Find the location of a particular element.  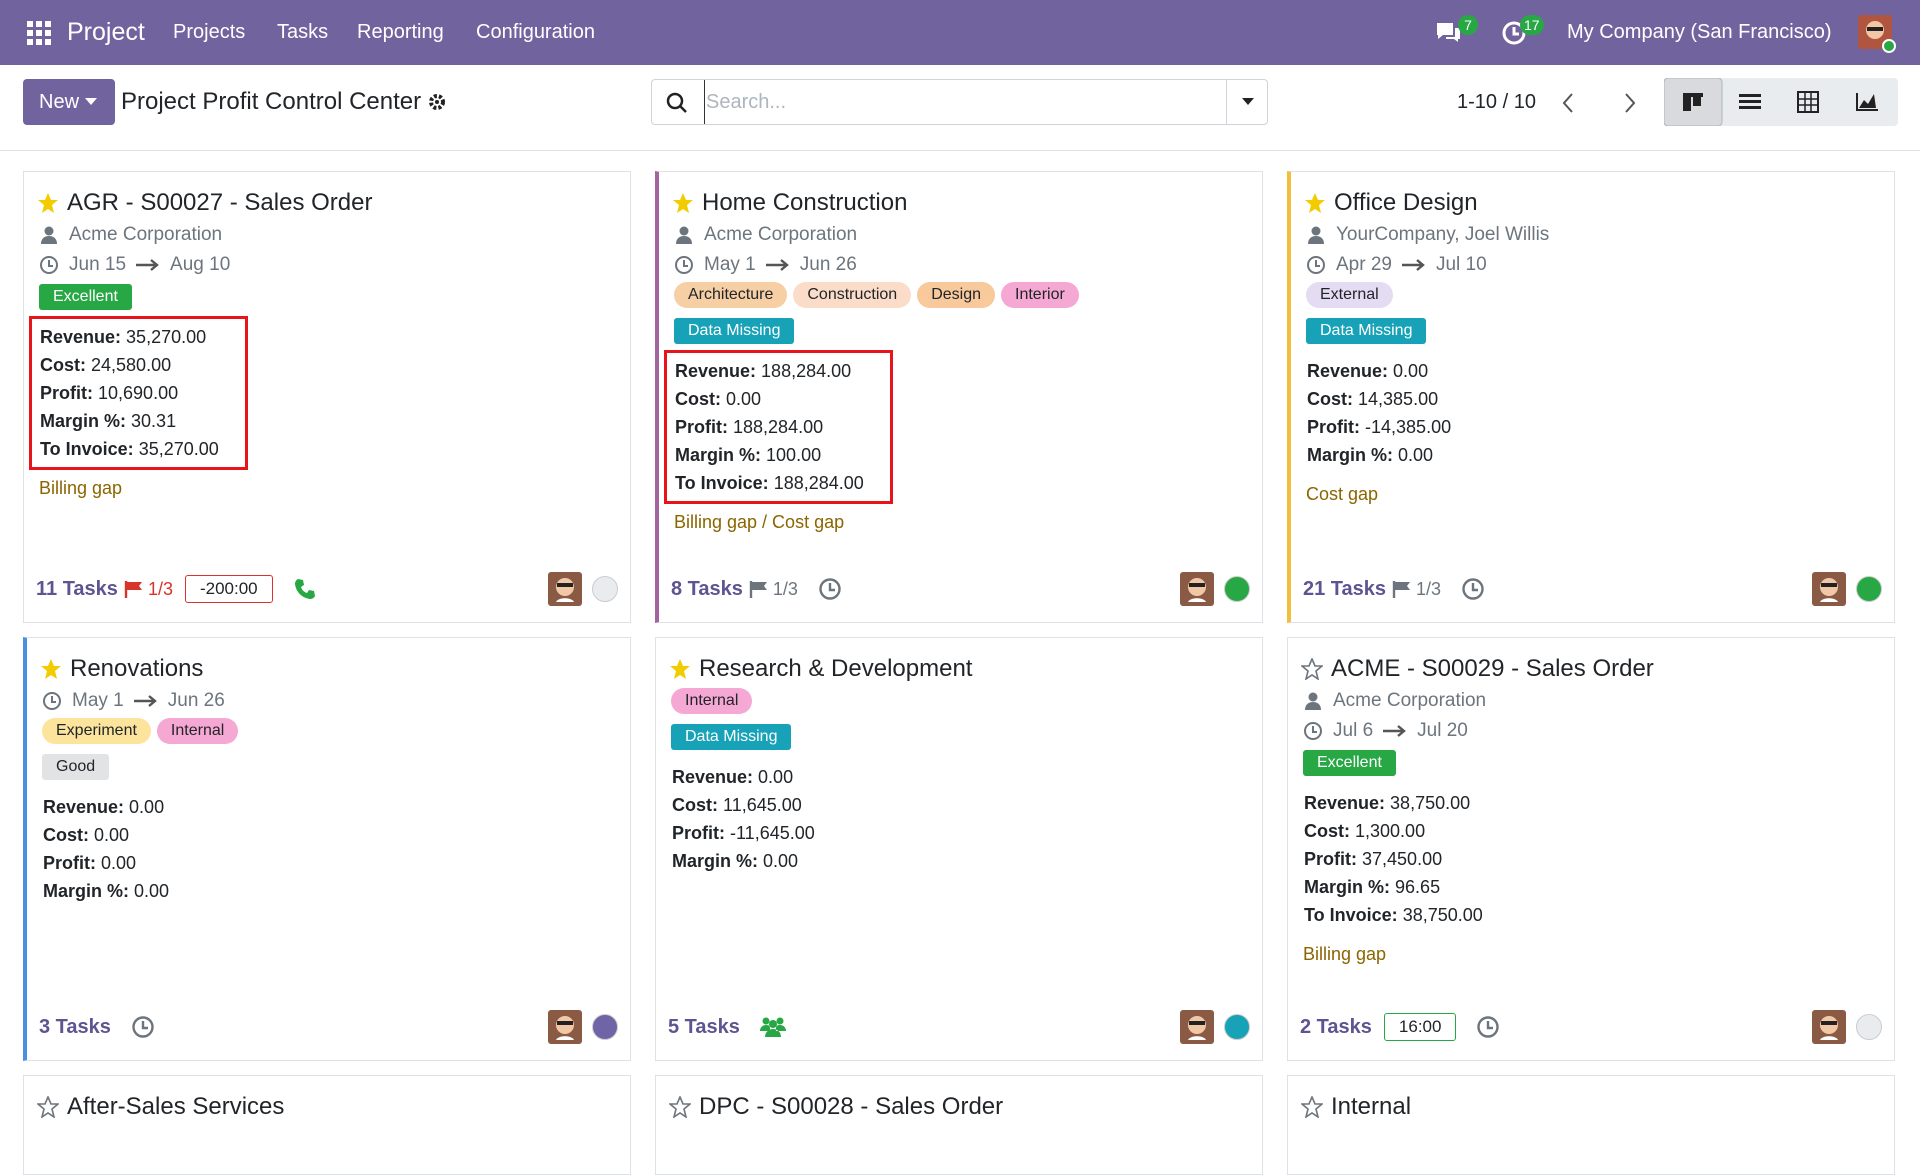

title-text: Renovations is located at coordinates (137, 668).